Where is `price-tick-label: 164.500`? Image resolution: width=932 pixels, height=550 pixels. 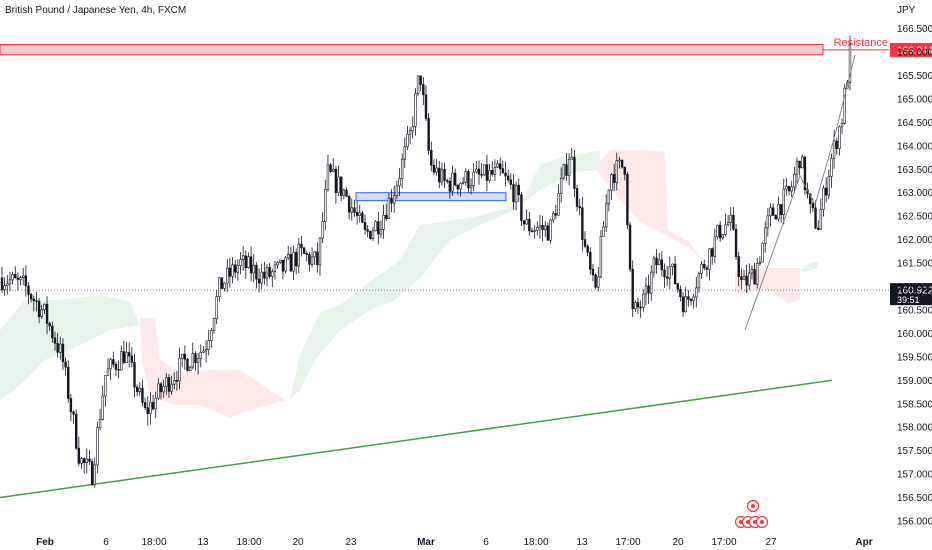 price-tick-label: 164.500 is located at coordinates (914, 123).